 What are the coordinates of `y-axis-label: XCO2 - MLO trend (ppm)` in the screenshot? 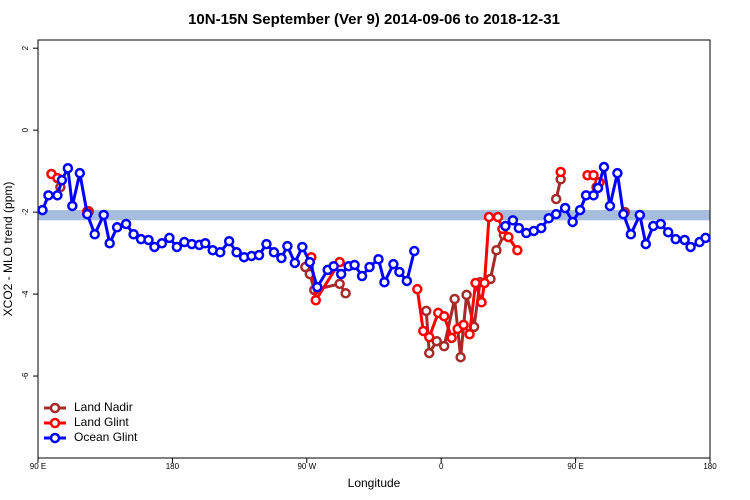 It's located at (8, 249).